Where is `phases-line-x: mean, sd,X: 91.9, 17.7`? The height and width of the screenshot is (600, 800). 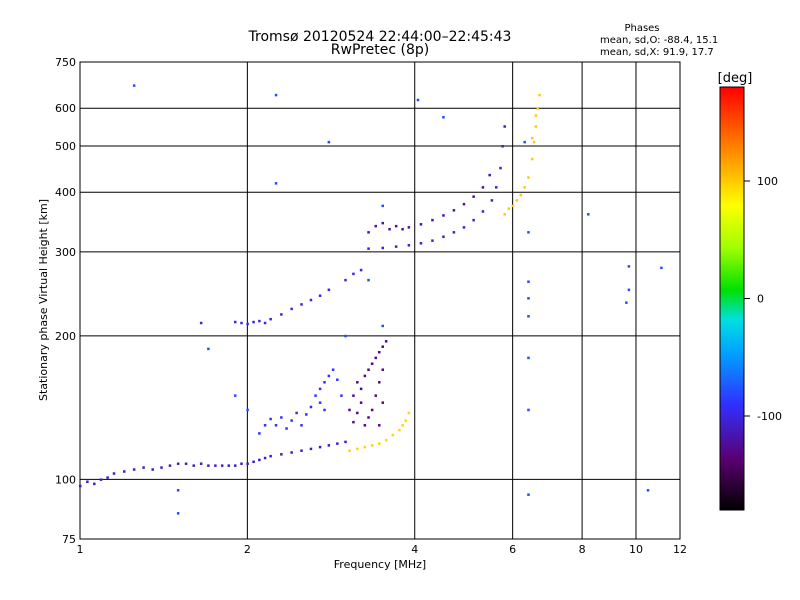 phases-line-x: mean, sd,X: 91.9, 17.7 is located at coordinates (657, 52).